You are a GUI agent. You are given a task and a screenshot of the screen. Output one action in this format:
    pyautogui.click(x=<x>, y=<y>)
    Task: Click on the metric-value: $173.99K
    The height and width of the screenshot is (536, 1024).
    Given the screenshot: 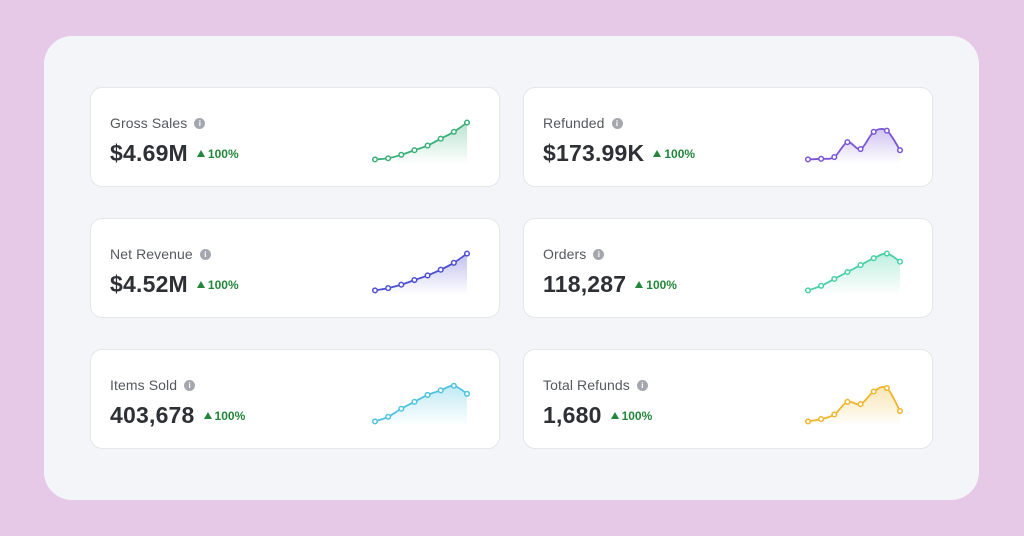 What is the action you would take?
    pyautogui.click(x=594, y=153)
    